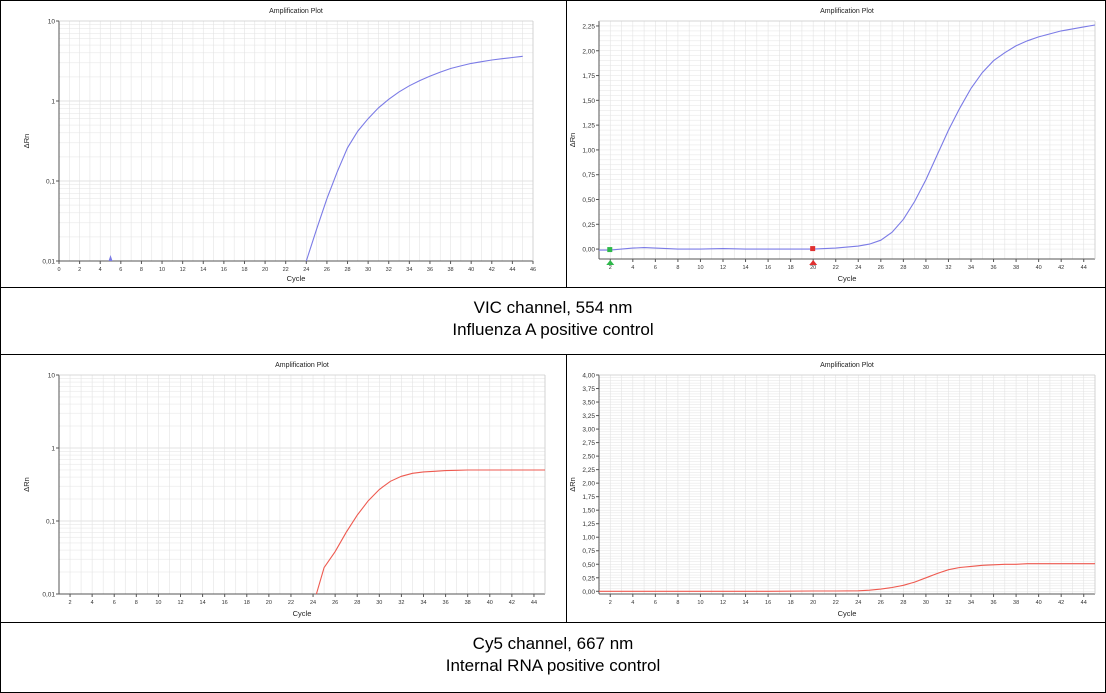 The width and height of the screenshot is (1106, 693). Describe the element at coordinates (588, 443) in the screenshot. I see `y-tick-label: 2,75` at that location.